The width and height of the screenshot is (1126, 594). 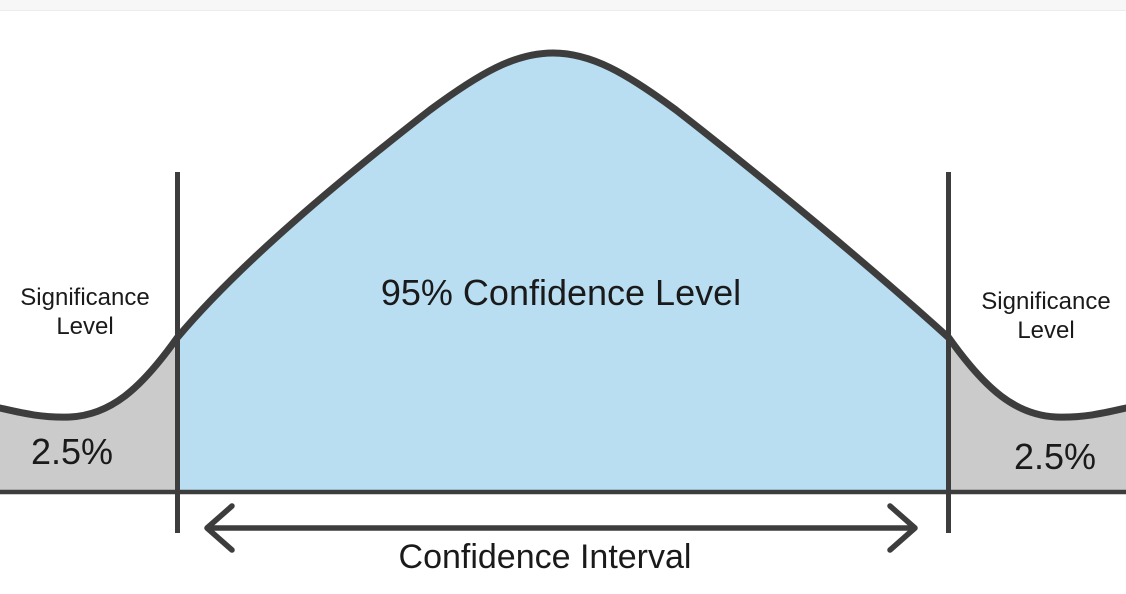 I want to click on confidence-interval-arrow, so click(x=561, y=528).